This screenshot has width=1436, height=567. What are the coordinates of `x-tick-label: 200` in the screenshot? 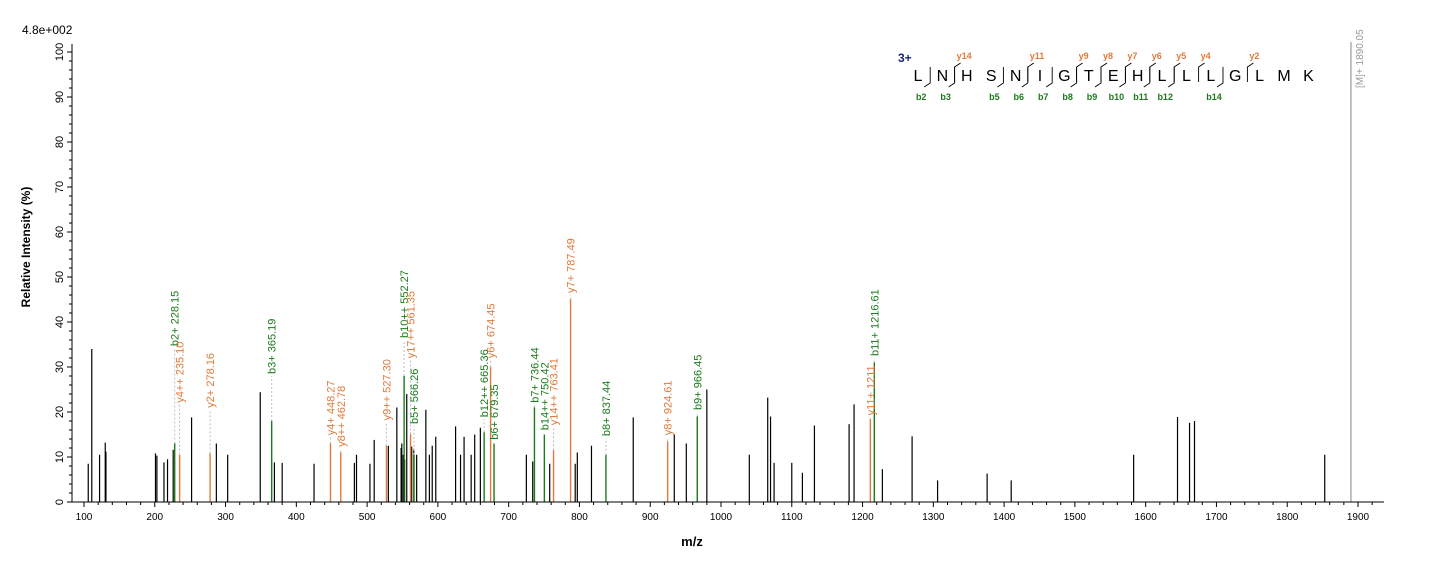 It's located at (154, 517).